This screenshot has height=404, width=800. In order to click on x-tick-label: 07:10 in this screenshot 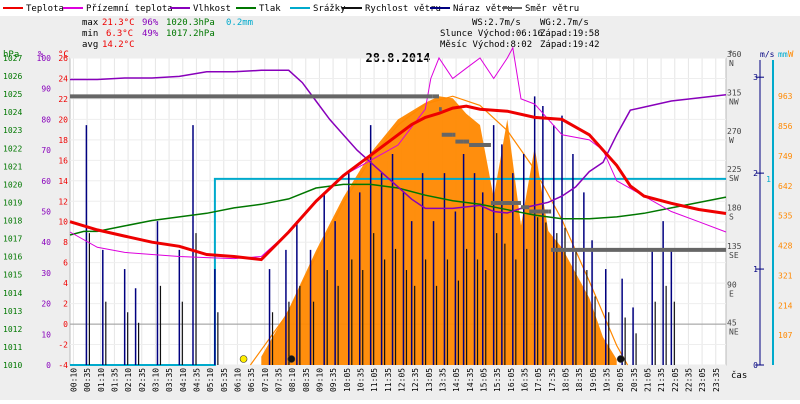, I will do `click(265, 380)`.